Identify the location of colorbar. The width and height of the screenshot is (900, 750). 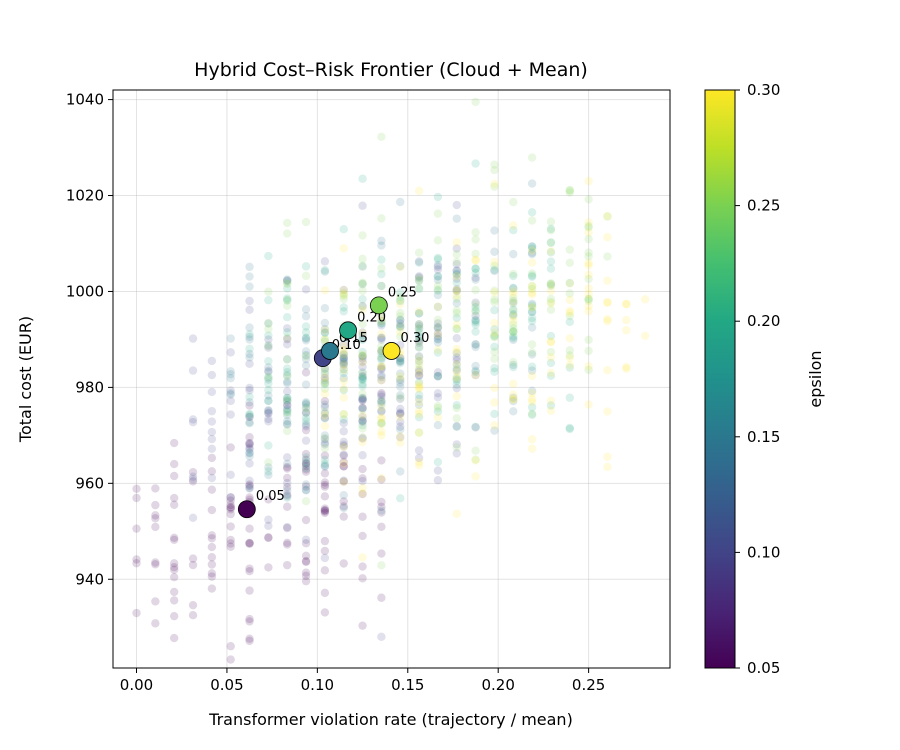
(720, 379).